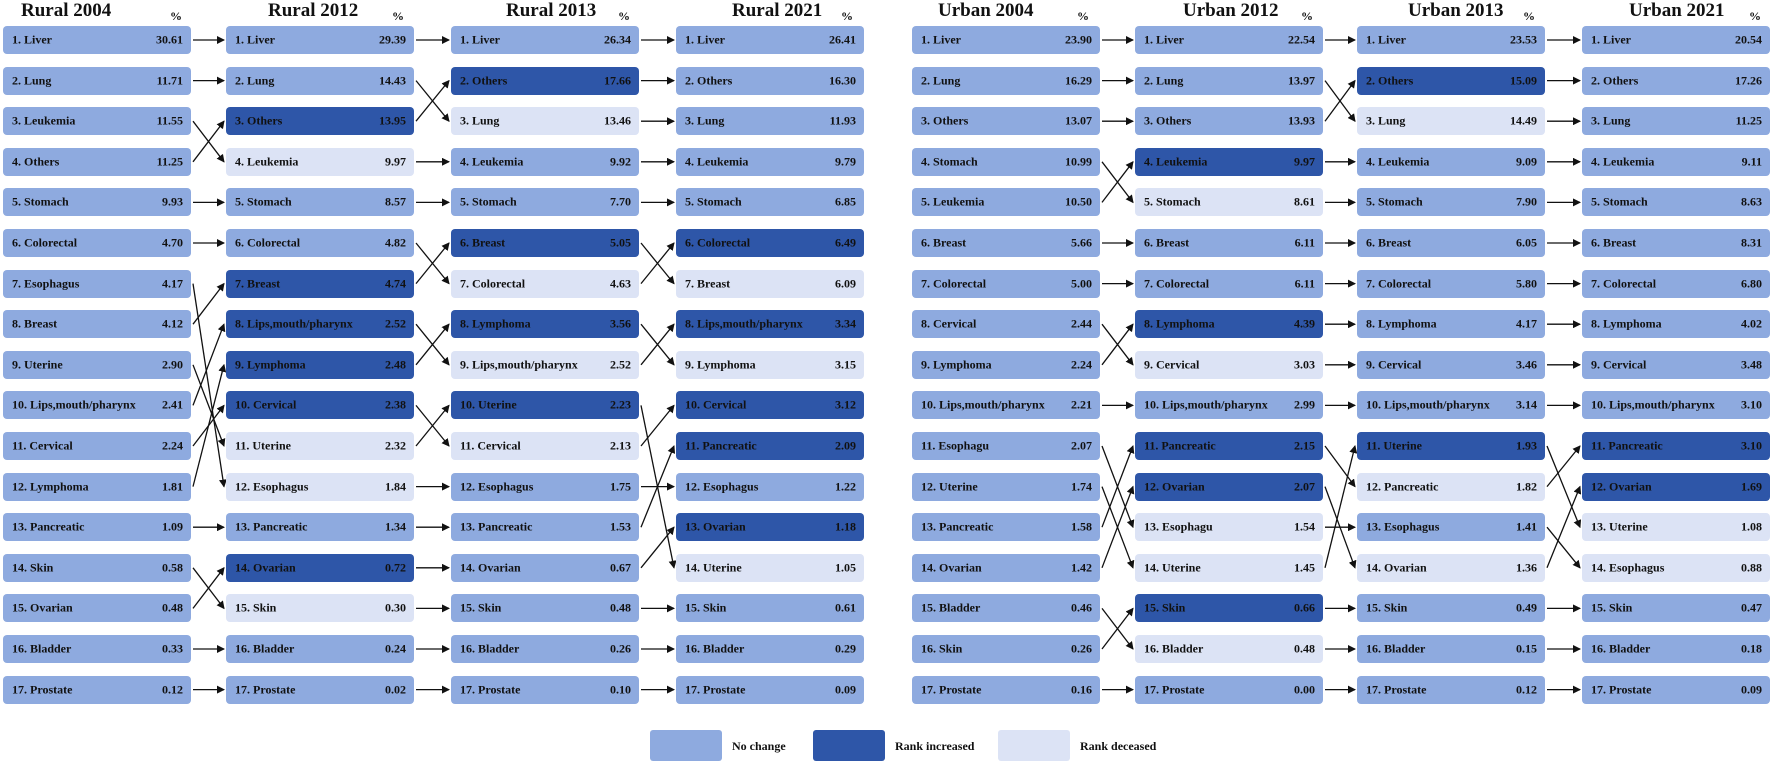  I want to click on percent-value: 1.54, so click(1304, 526).